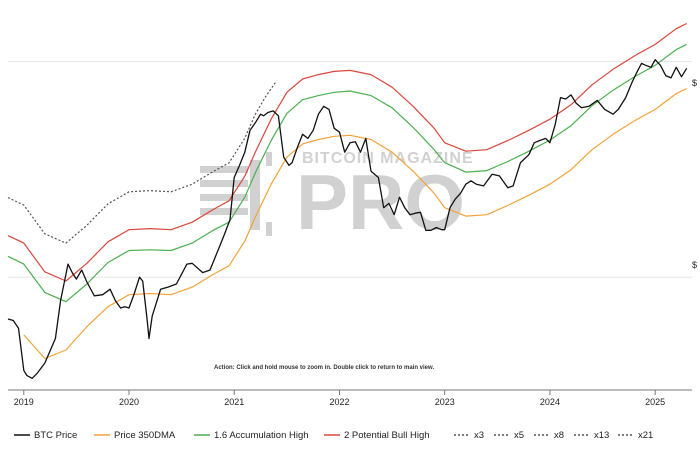 The image size is (700, 450). What do you see at coordinates (445, 402) in the screenshot?
I see `x-tick-label-2023: 2023` at bounding box center [445, 402].